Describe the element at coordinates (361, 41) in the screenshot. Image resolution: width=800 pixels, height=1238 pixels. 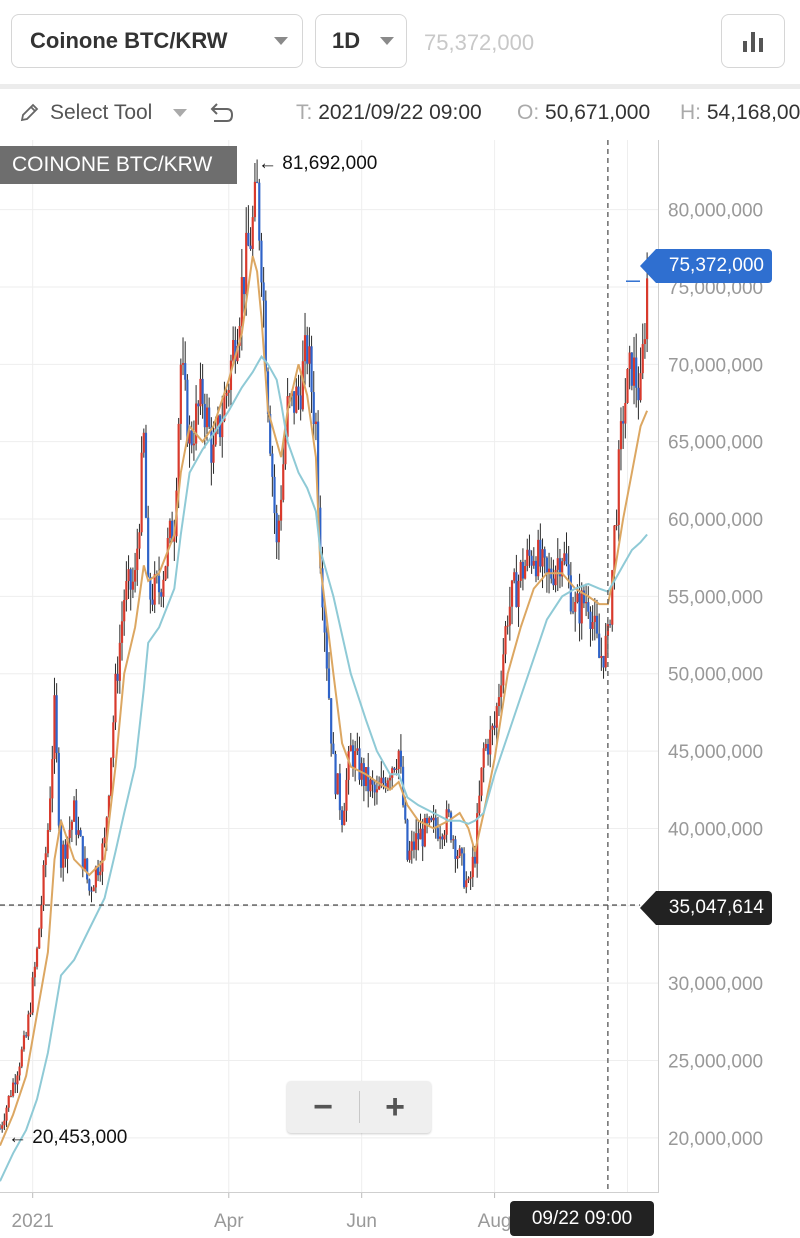
I see `interval-select: 1D` at that location.